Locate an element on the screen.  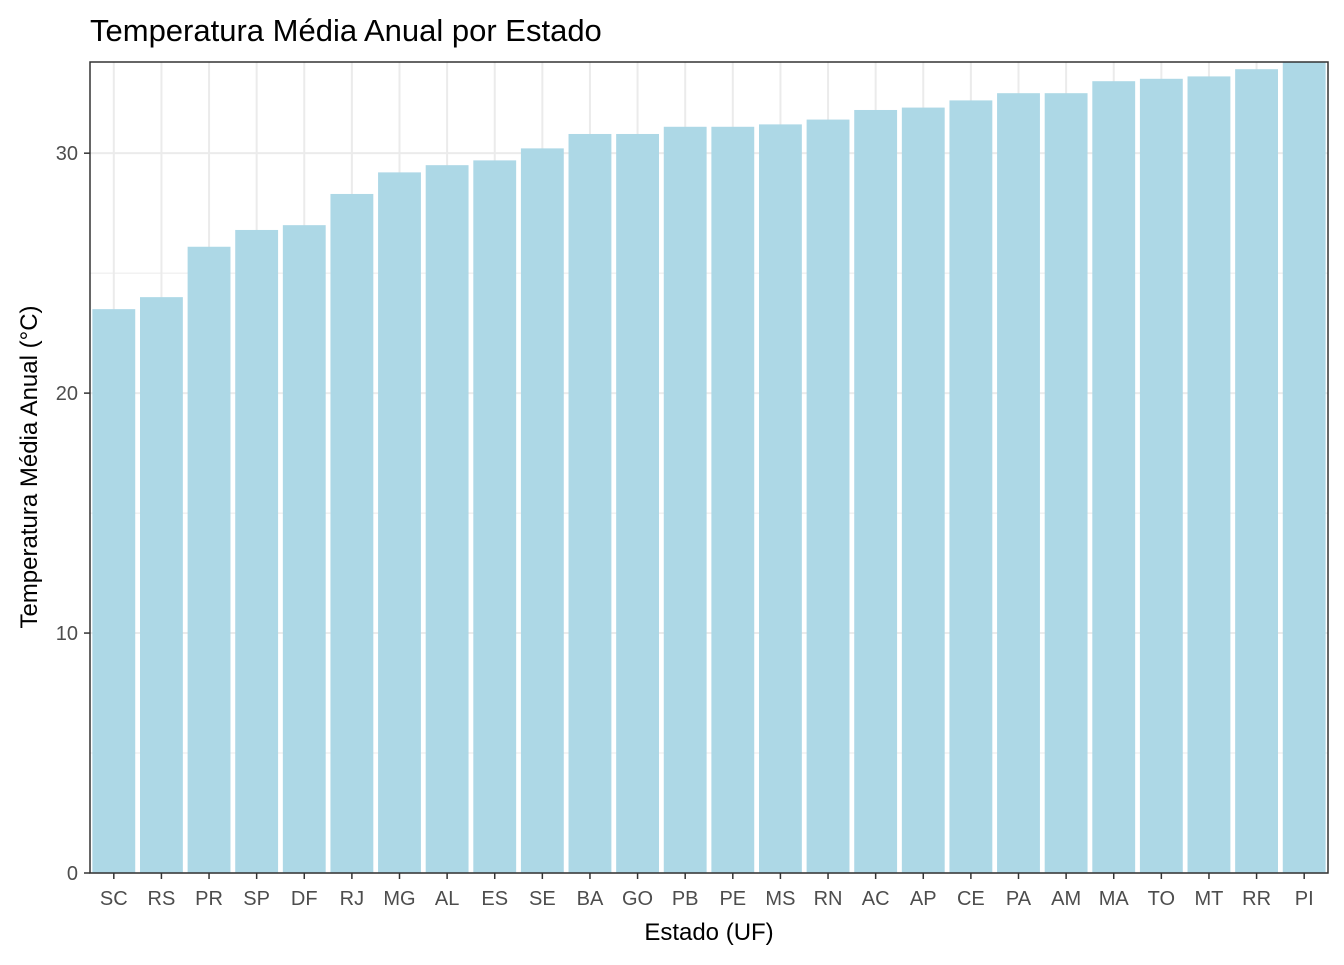
x-tick-label-to: TO is located at coordinates (1161, 899).